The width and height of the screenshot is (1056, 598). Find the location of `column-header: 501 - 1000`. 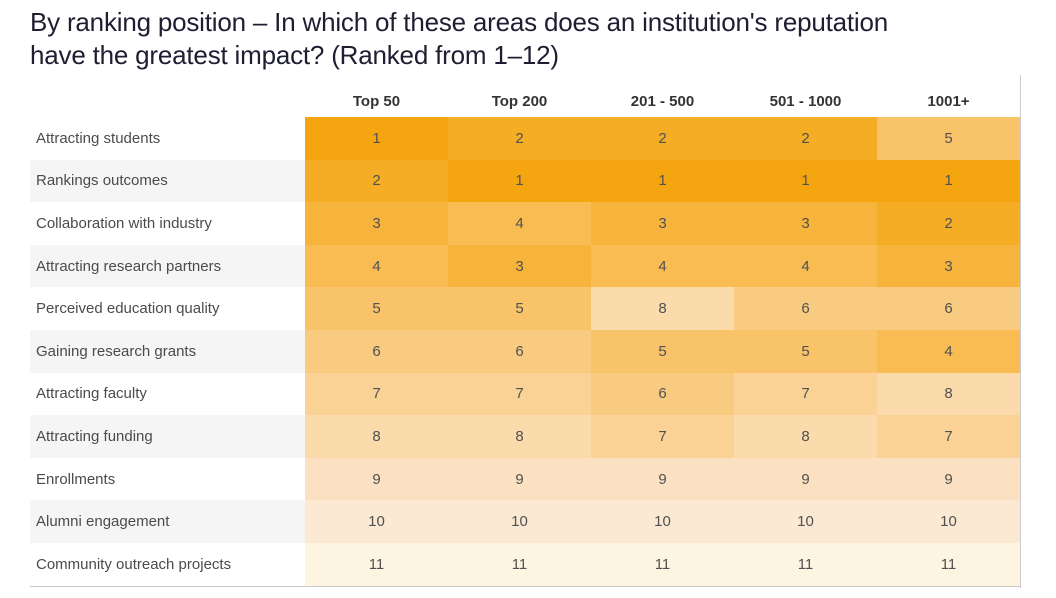

column-header: 501 - 1000 is located at coordinates (805, 101).